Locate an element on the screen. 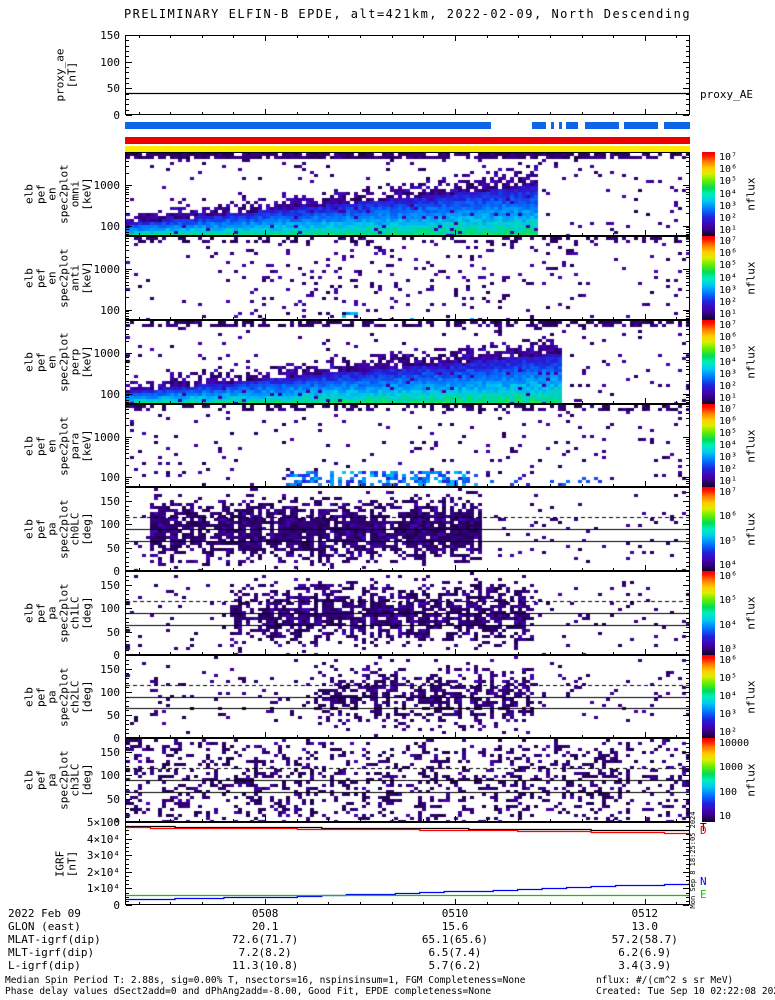  panel-elb_pef_en_spec2plot_perp is located at coordinates (407, 362).